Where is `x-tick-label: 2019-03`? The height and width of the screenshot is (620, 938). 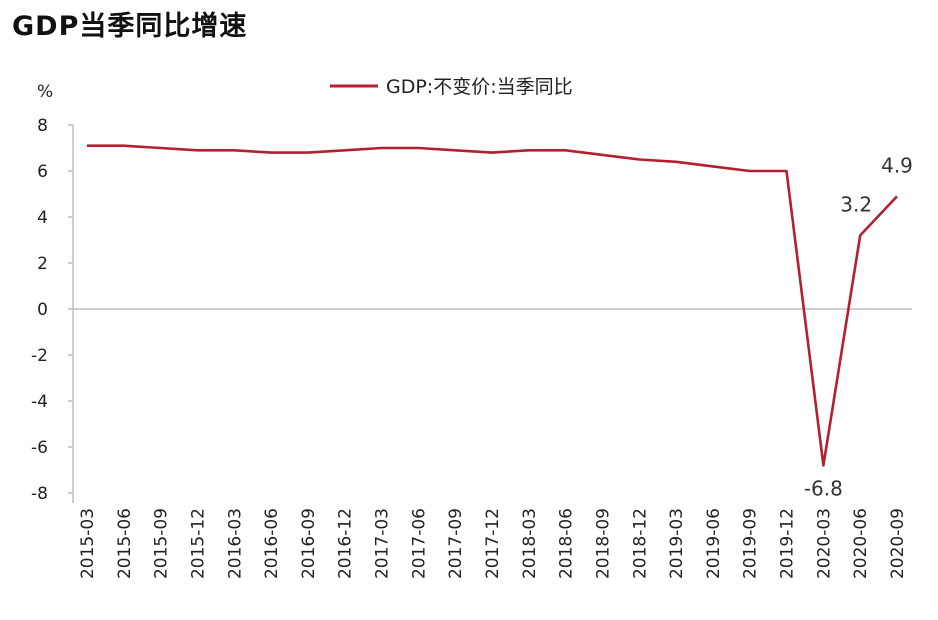
x-tick-label: 2019-03 is located at coordinates (677, 543).